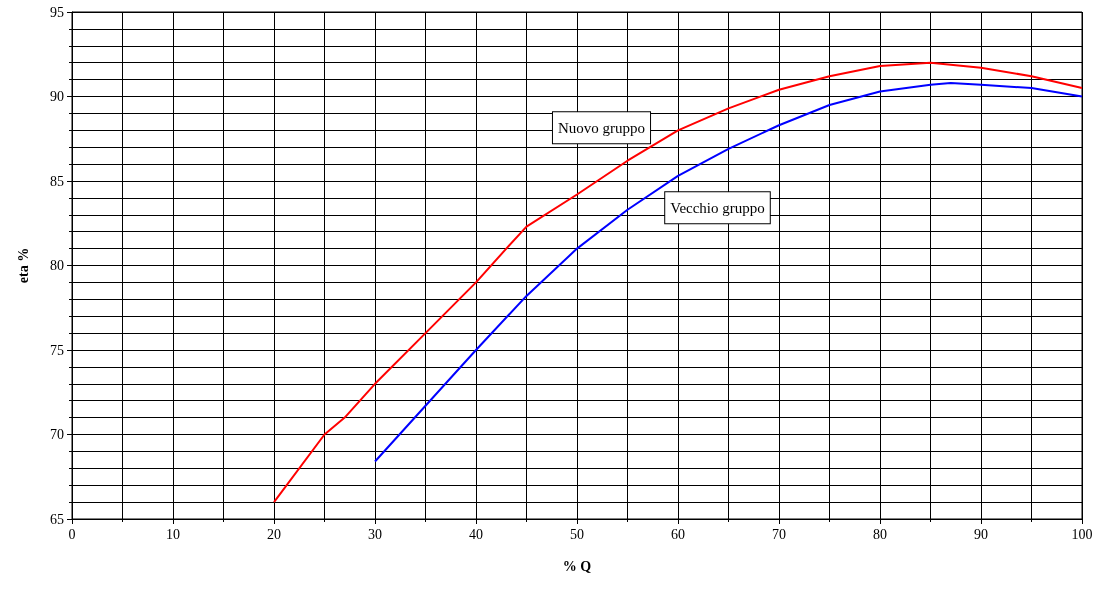 This screenshot has width=1111, height=589. Describe the element at coordinates (57, 181) in the screenshot. I see `y-tick-label: 85` at that location.